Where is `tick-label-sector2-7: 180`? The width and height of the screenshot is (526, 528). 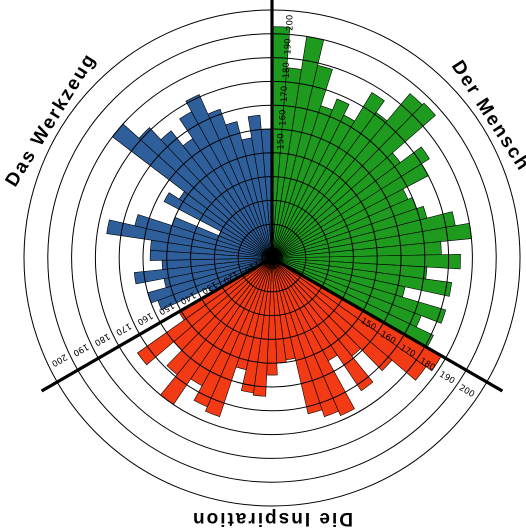 tick-label-sector2-7: 180 is located at coordinates (101, 339).